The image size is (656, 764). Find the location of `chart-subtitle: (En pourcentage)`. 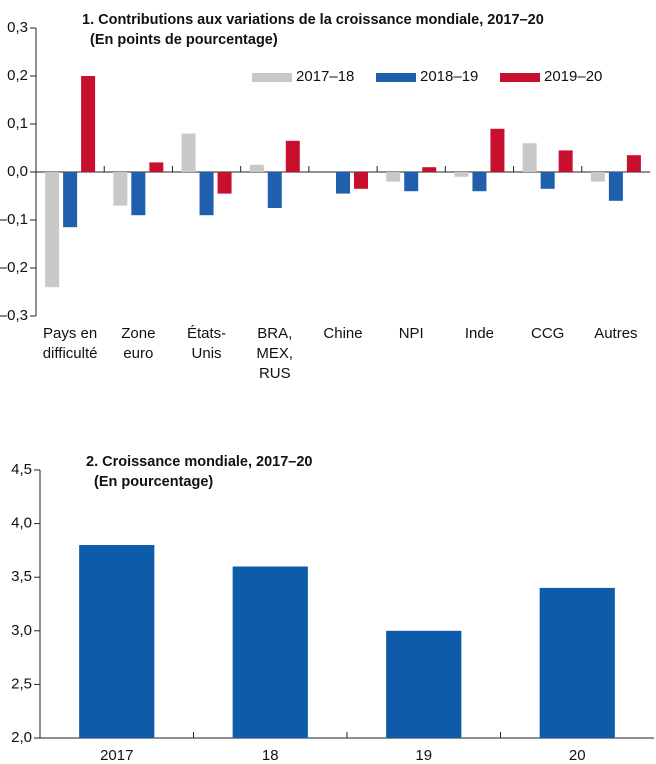

chart-subtitle: (En pourcentage) is located at coordinates (153, 482).